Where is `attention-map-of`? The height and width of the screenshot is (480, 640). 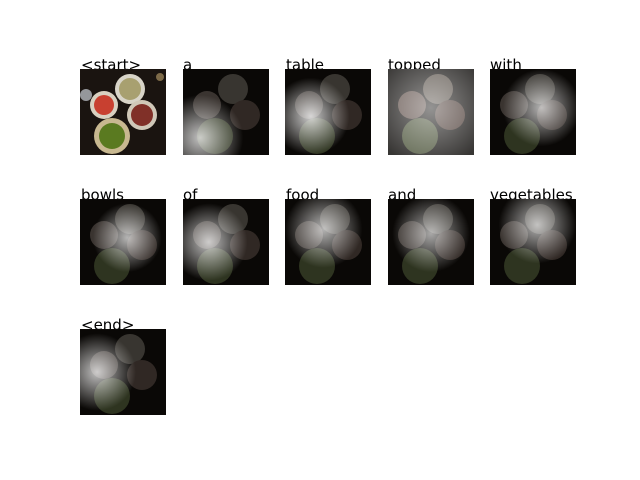
attention-map-of is located at coordinates (226, 242).